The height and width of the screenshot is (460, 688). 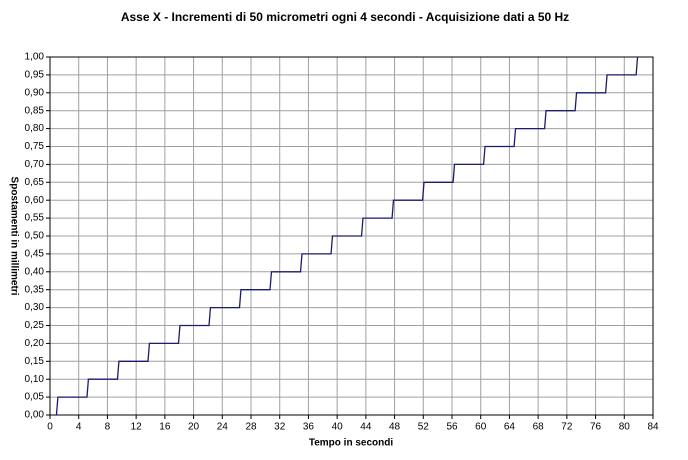 I want to click on x-tick-label: 56, so click(x=452, y=427).